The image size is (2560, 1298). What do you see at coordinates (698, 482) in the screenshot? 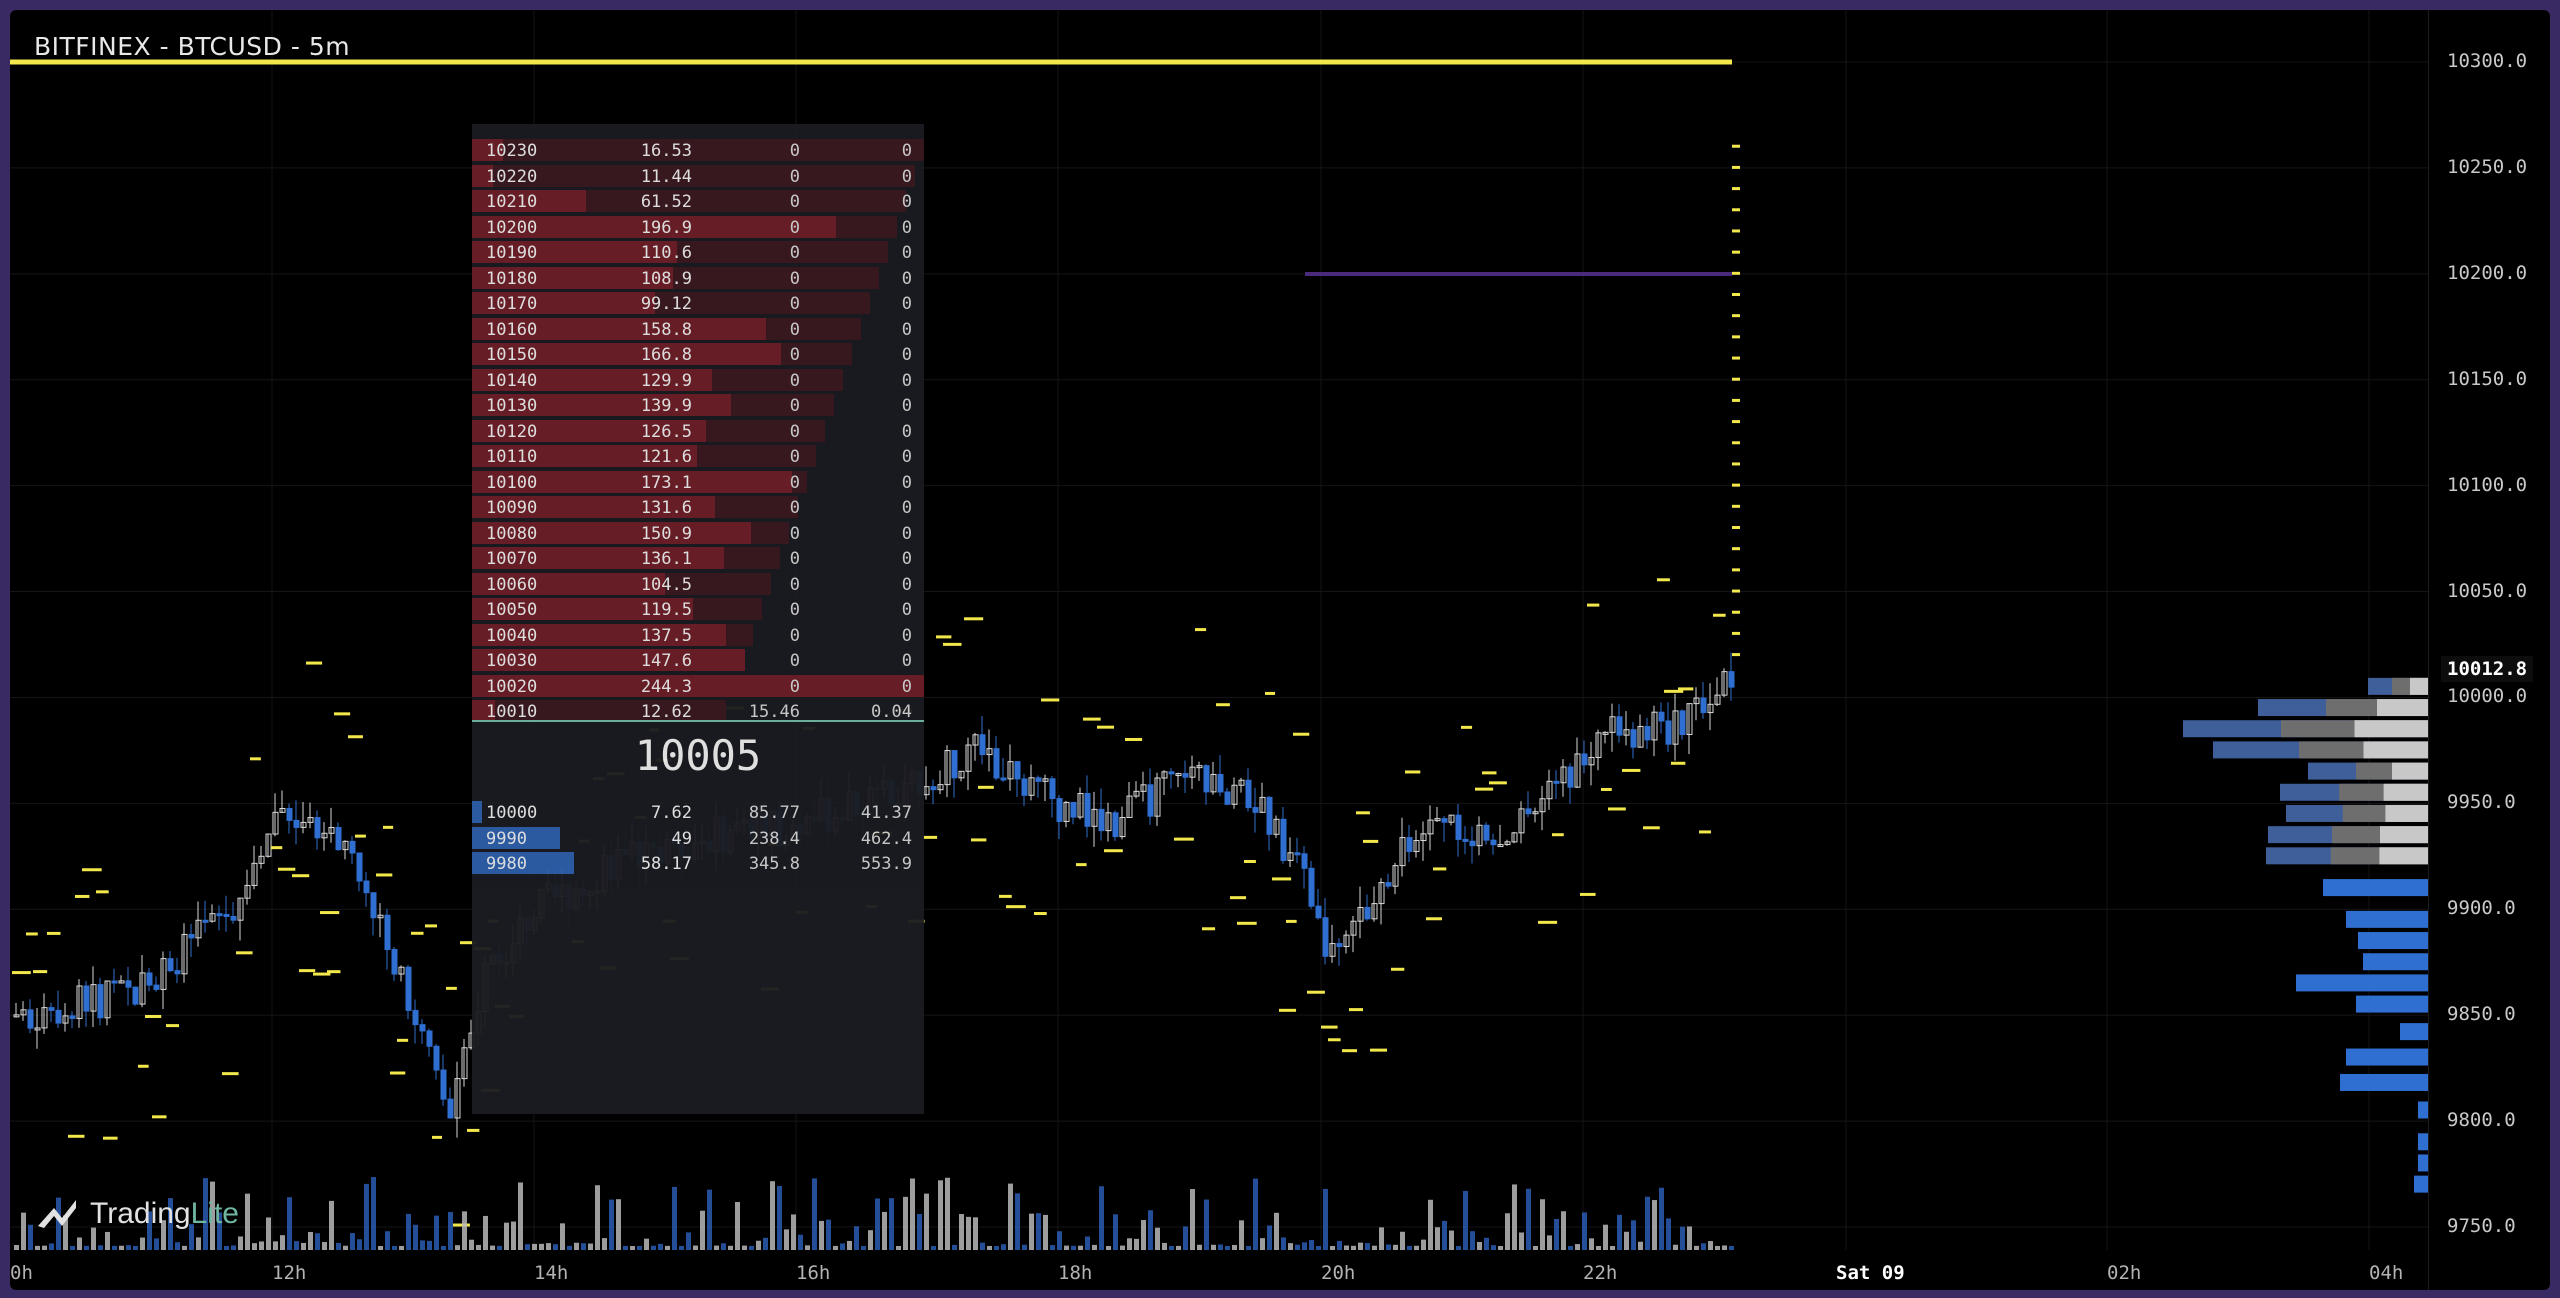
I see `orderbook-ask-row: 10100 173.1 0 0` at bounding box center [698, 482].